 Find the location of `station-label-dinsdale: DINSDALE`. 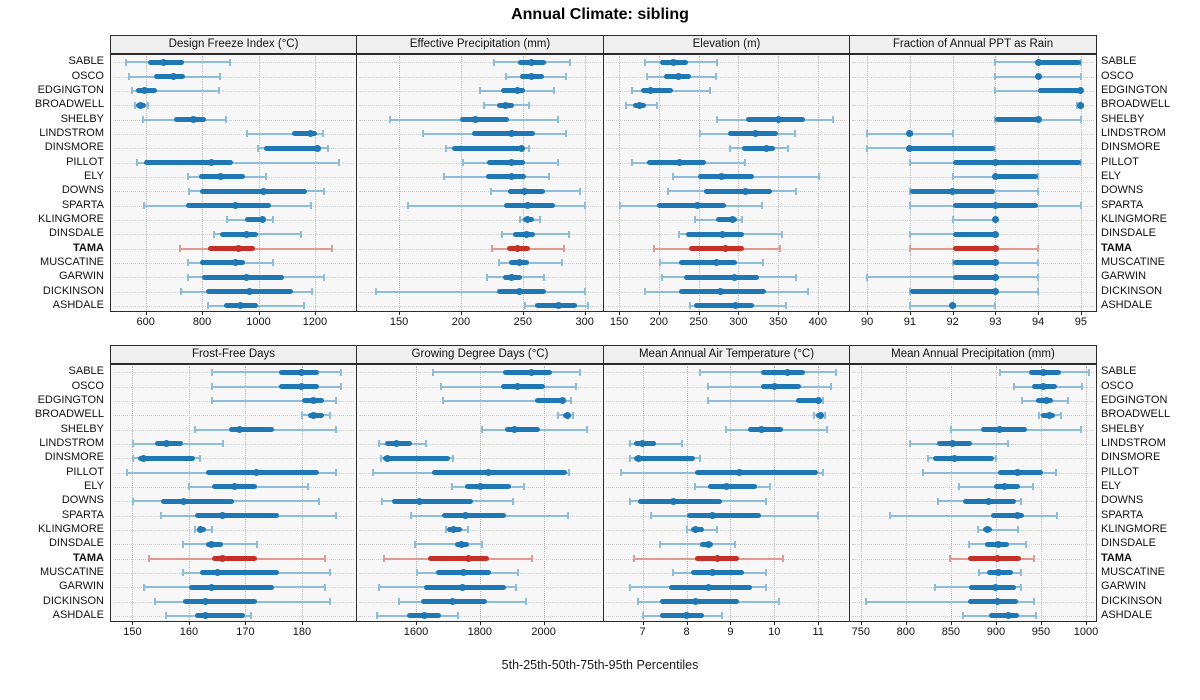

station-label-dinsdale: DINSDALE is located at coordinates (76, 233).